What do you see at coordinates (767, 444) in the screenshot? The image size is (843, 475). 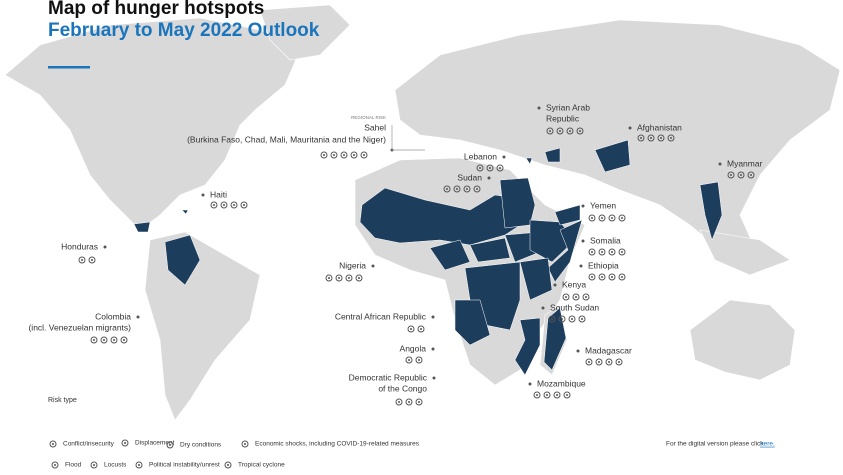 I see `footer-link: here.` at bounding box center [767, 444].